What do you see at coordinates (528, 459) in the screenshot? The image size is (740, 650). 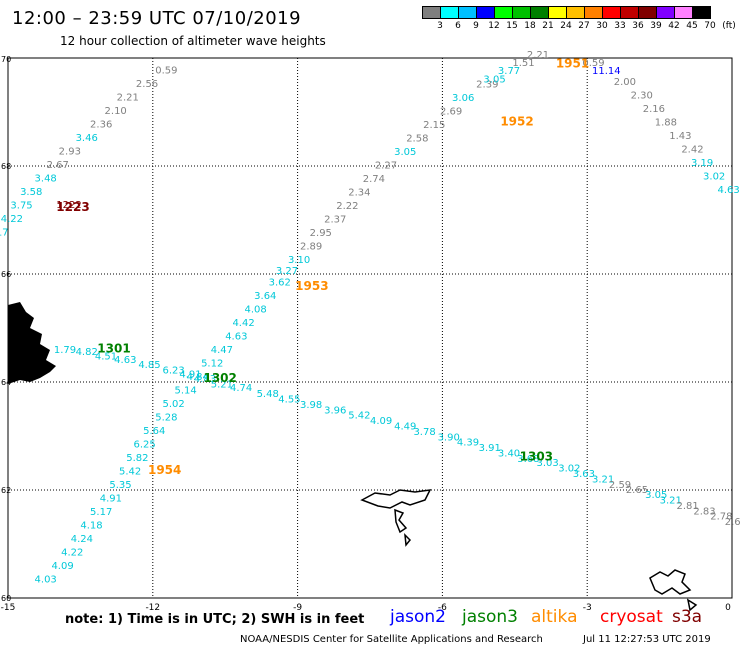 I see `wave-height-value: 3.68` at bounding box center [528, 459].